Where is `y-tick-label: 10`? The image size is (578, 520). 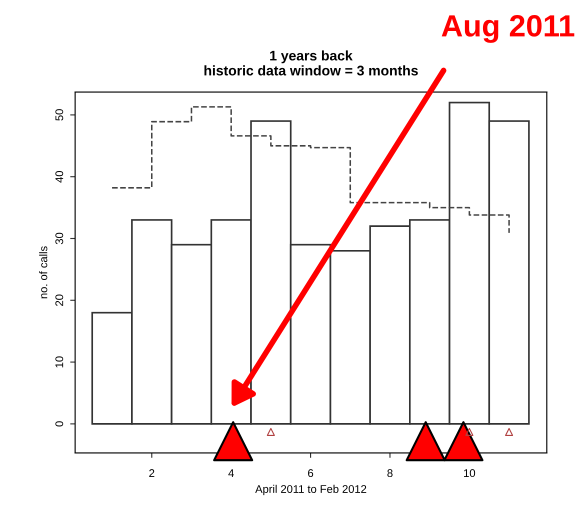
y-tick-label: 10 is located at coordinates (59, 362).